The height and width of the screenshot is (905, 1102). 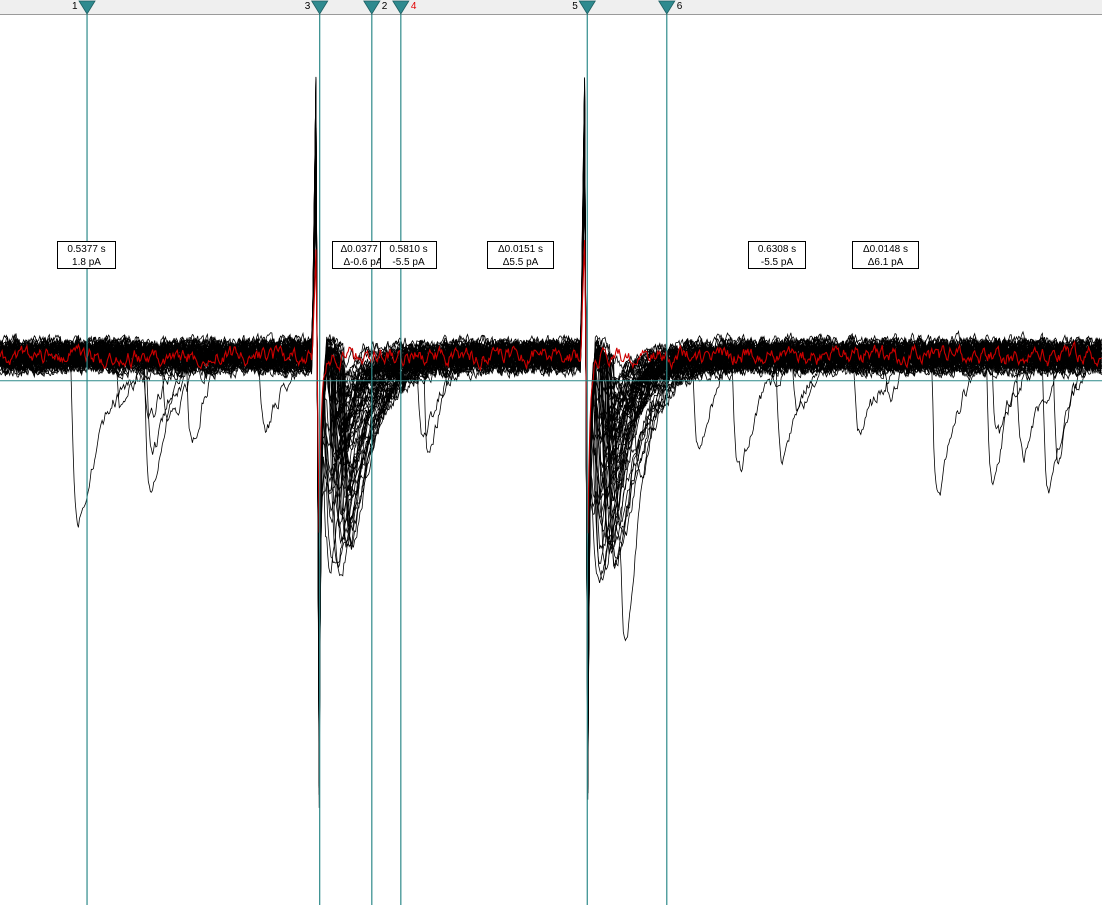 What do you see at coordinates (408, 262) in the screenshot?
I see `cursor-3-value: -5.5 pA` at bounding box center [408, 262].